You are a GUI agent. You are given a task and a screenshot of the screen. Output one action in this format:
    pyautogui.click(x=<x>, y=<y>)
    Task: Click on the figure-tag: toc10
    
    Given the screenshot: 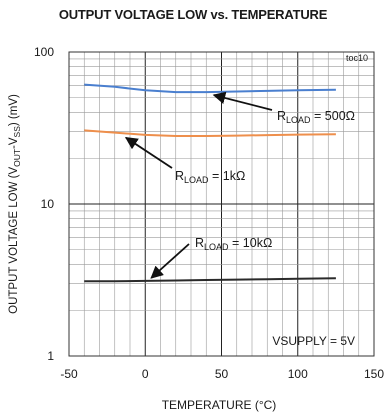 What is the action you would take?
    pyautogui.click(x=357, y=58)
    